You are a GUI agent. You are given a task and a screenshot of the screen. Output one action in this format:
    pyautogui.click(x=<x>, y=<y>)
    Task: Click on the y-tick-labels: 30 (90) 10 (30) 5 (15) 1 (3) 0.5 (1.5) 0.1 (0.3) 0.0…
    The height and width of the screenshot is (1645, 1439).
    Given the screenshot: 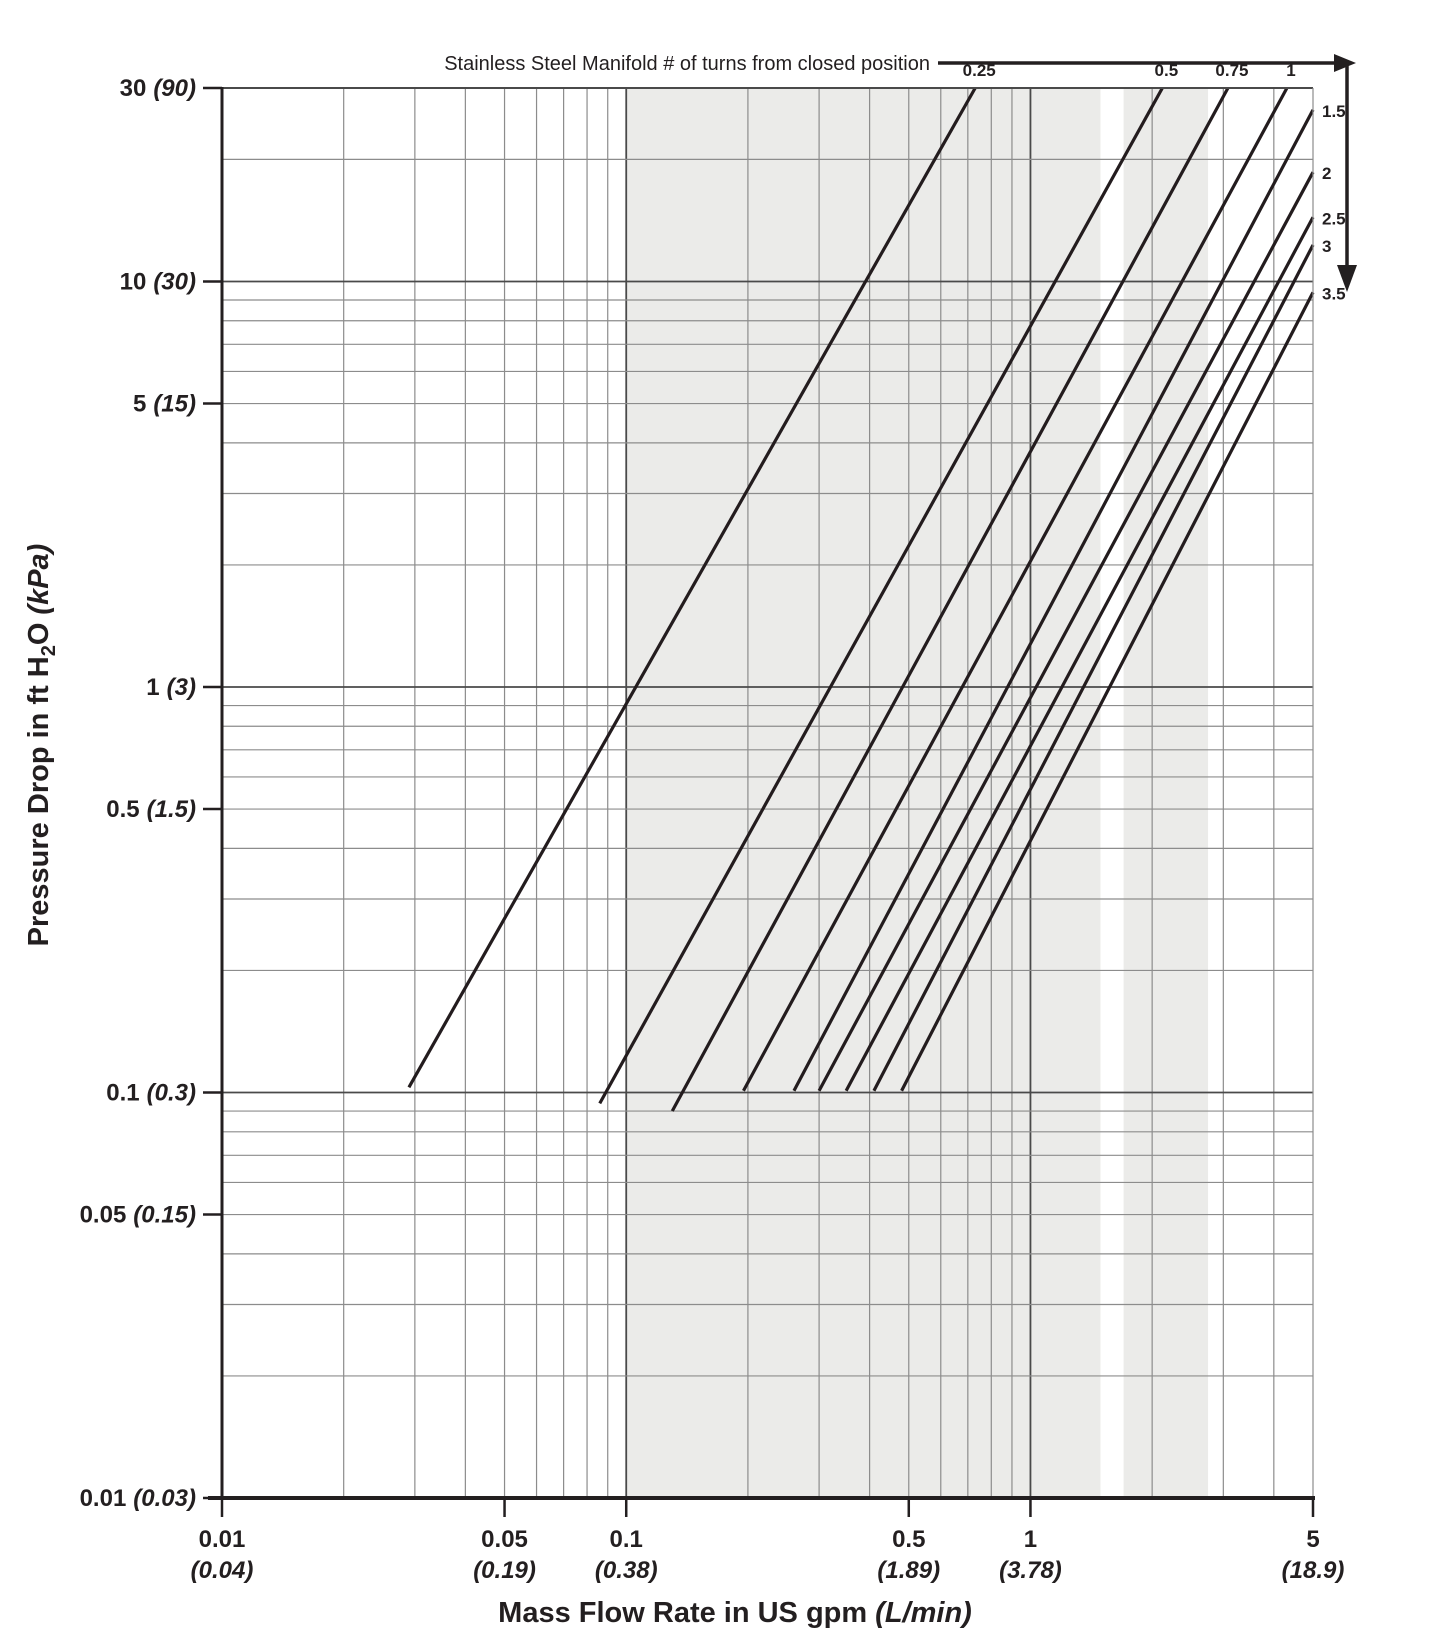 What is the action you would take?
    pyautogui.click(x=138, y=793)
    